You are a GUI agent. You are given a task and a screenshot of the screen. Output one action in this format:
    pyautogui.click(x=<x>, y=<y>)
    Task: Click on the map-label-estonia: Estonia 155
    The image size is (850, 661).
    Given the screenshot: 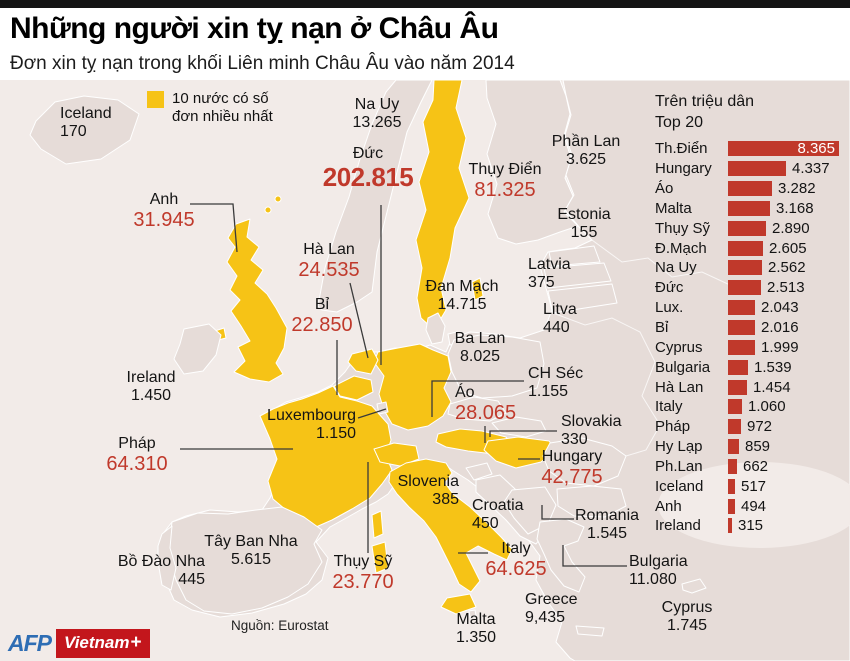 What is the action you would take?
    pyautogui.click(x=583, y=224)
    